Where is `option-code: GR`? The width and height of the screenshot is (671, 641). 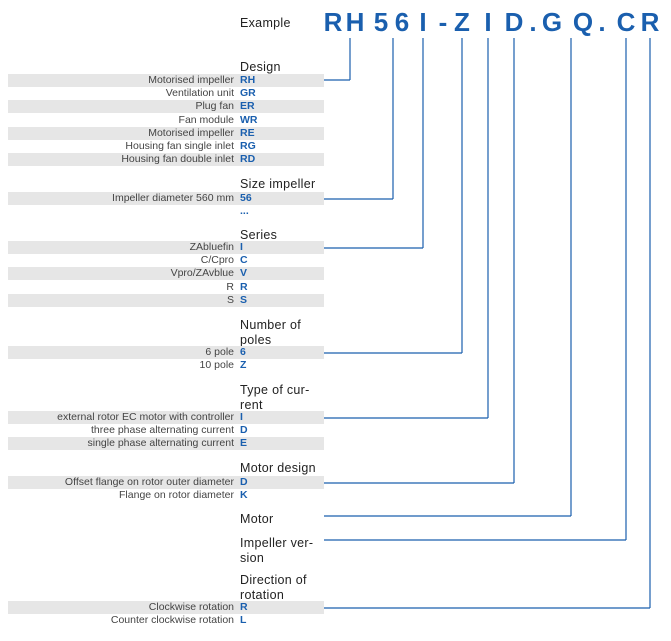
option-code: GR is located at coordinates (248, 93).